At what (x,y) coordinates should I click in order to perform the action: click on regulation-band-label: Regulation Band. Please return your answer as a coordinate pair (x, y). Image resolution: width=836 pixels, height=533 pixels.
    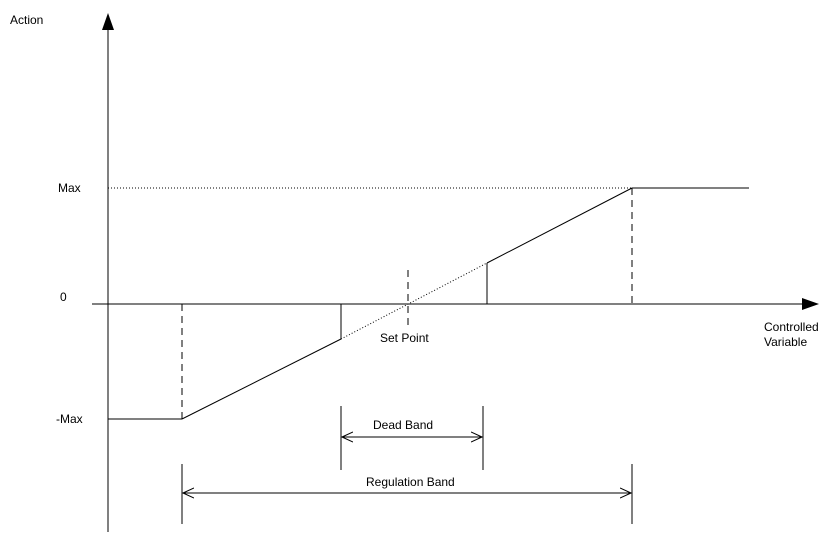
    Looking at the image, I should click on (410, 482).